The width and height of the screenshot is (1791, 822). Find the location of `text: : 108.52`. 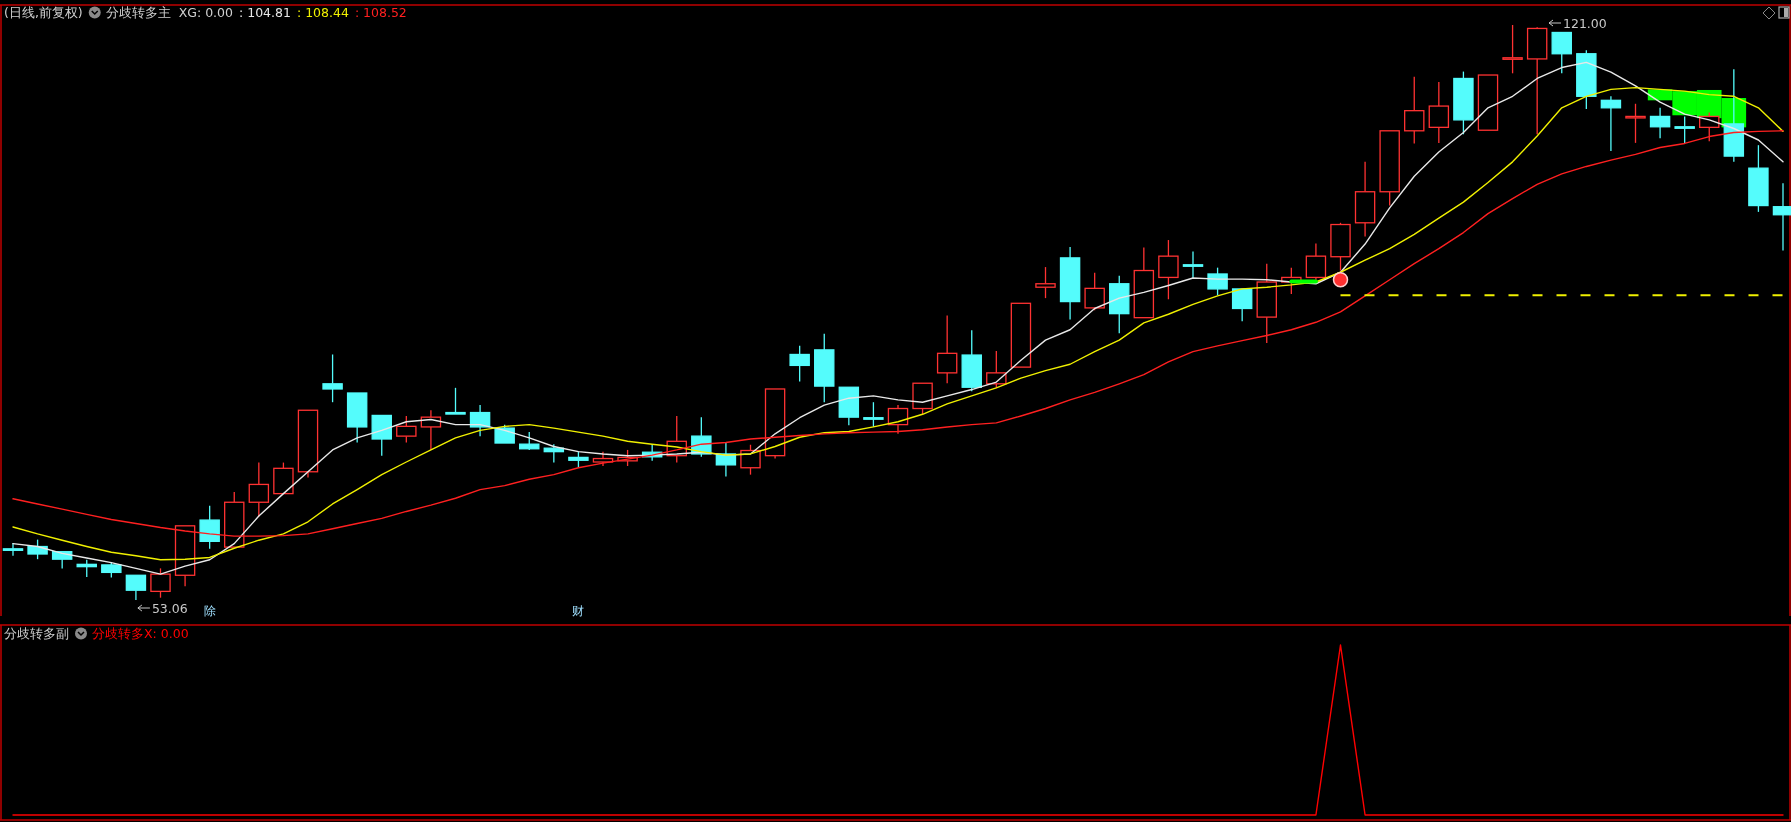

text: : 108.52 is located at coordinates (380, 12).